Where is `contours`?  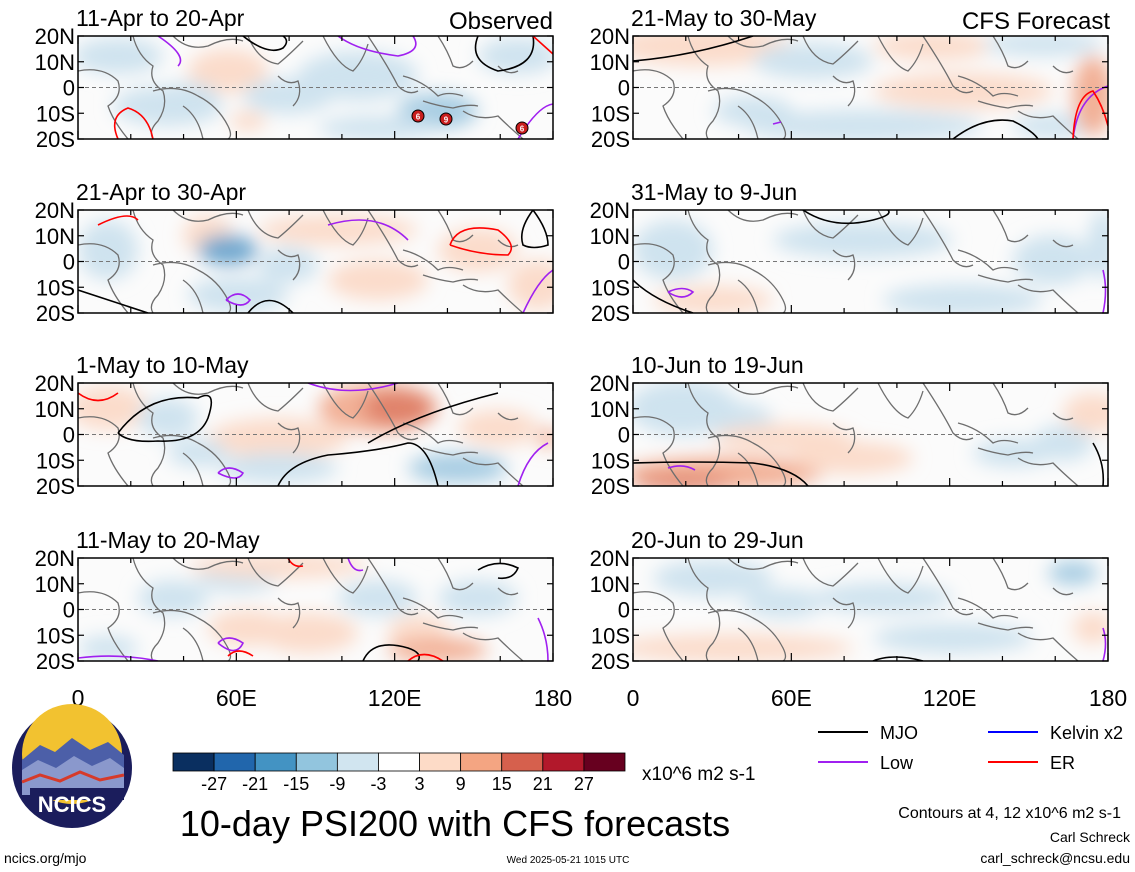
contours is located at coordinates (313, 434).